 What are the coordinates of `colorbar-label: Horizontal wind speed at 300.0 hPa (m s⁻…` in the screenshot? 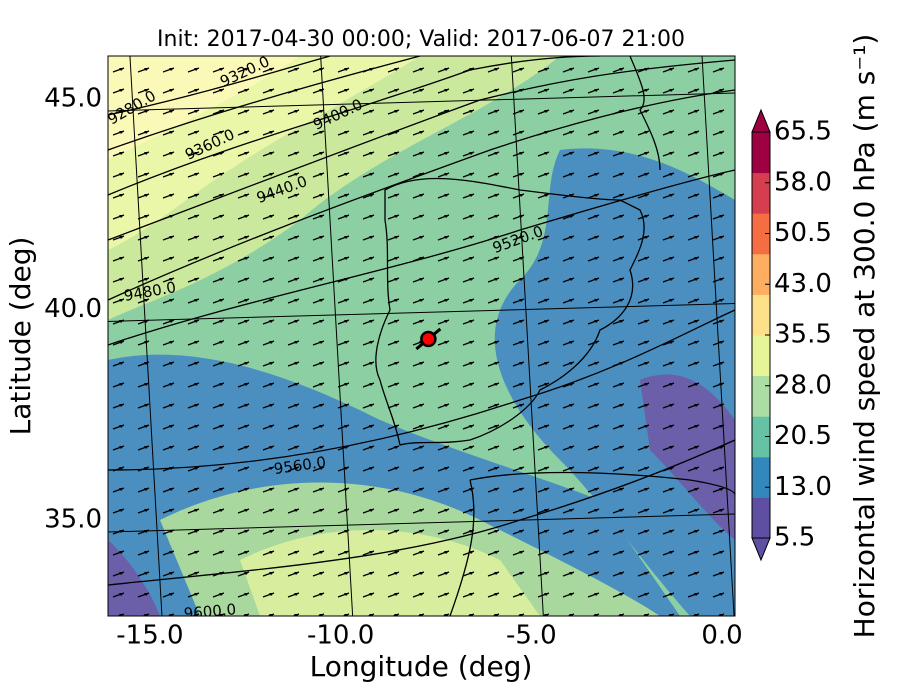 It's located at (864, 336).